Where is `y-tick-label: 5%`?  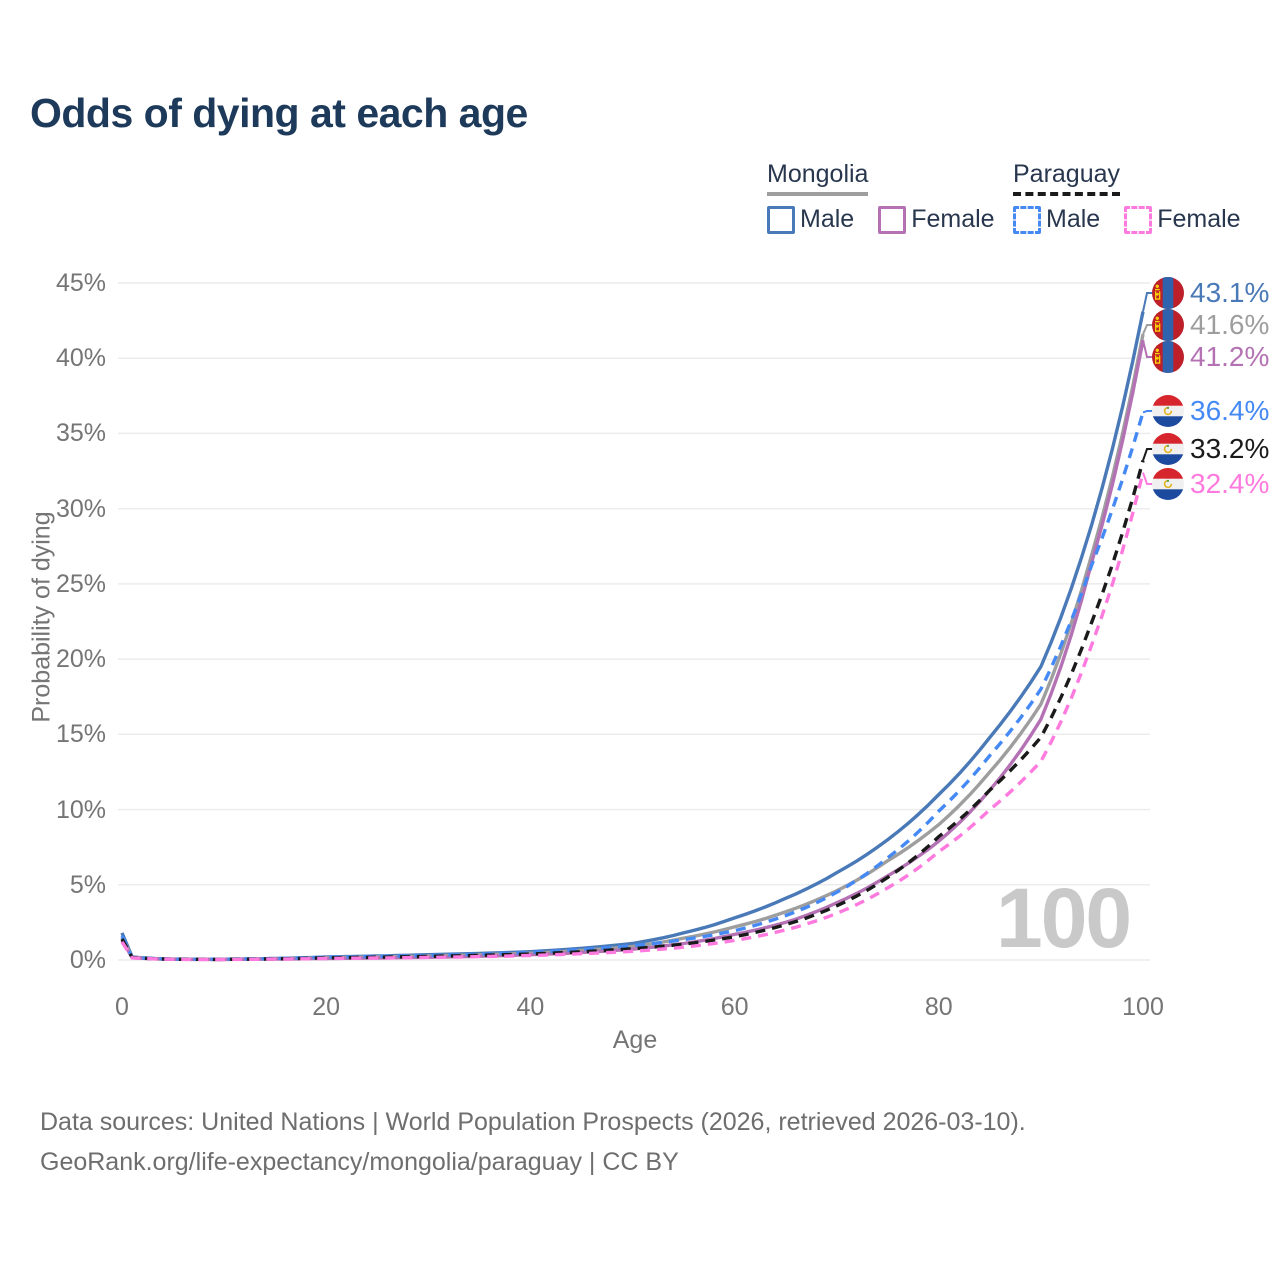 y-tick-label: 5% is located at coordinates (87, 884).